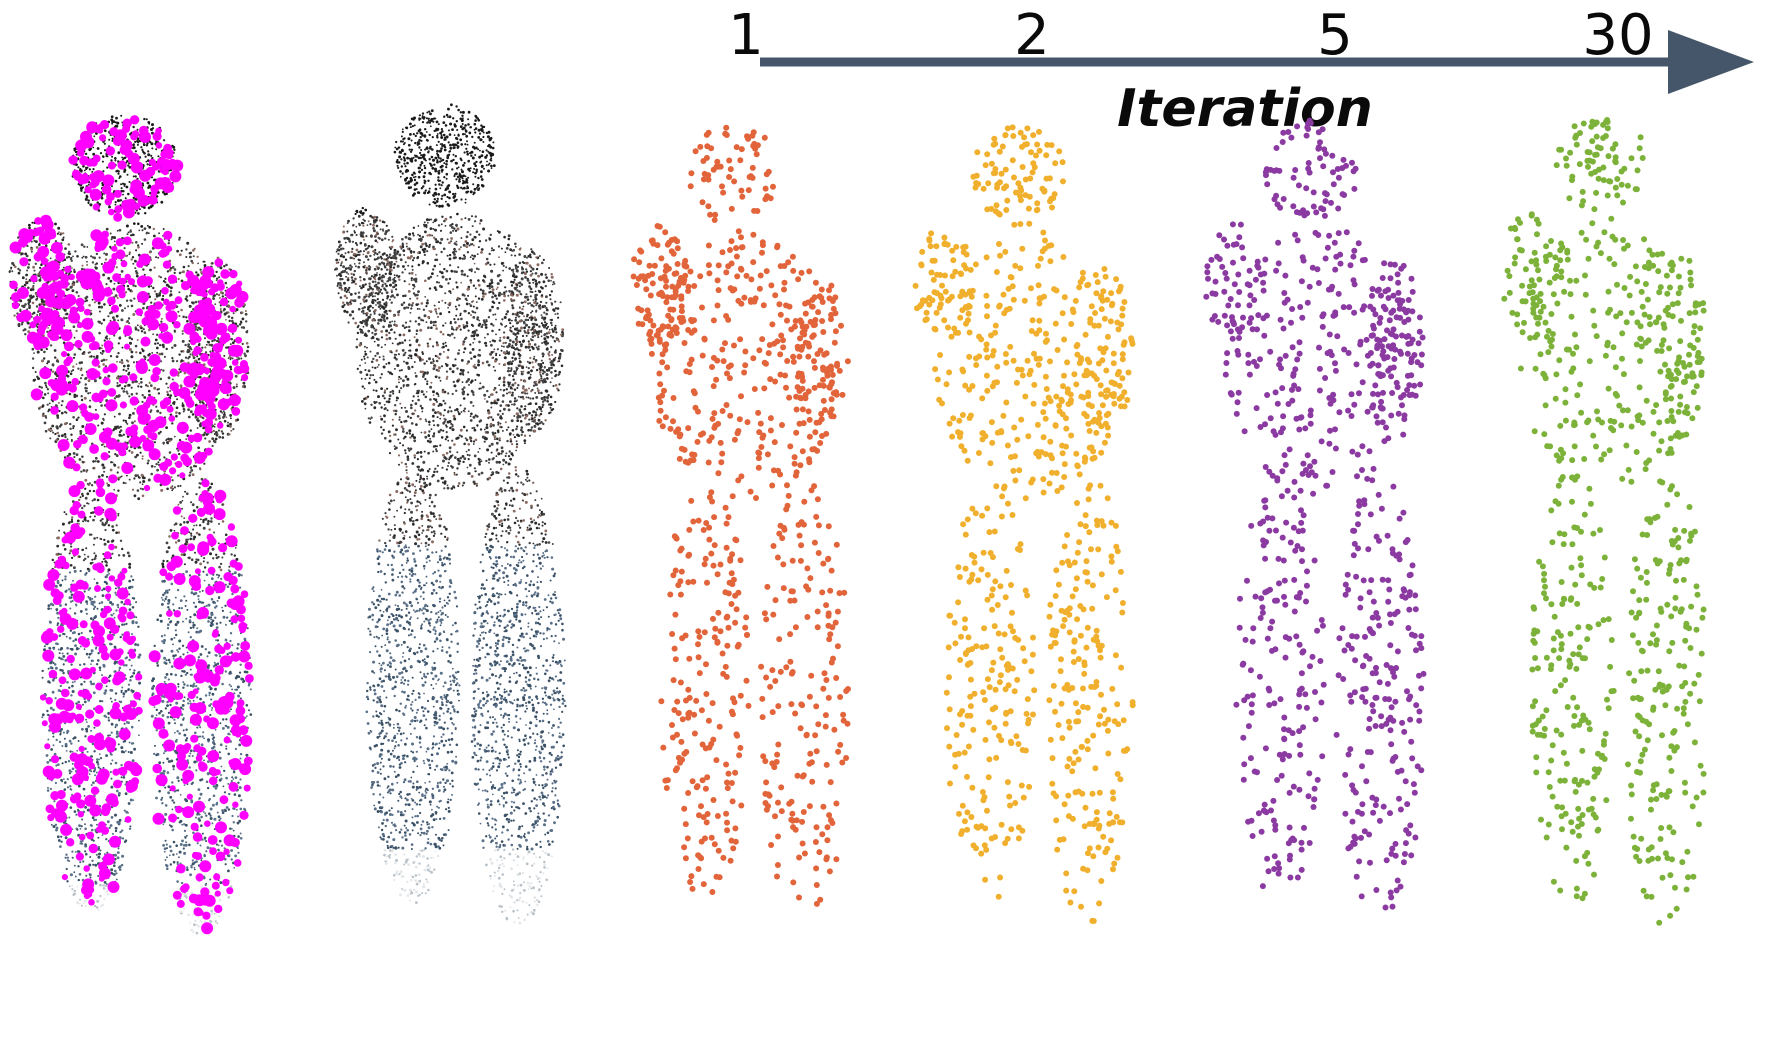  Describe the element at coordinates (1024, 524) in the screenshot. I see `iteration-2-points` at that location.